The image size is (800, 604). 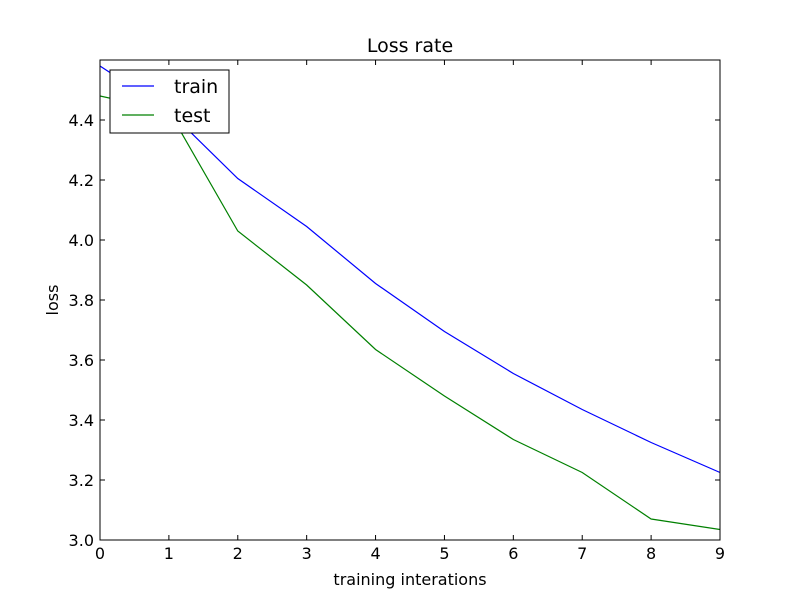 What do you see at coordinates (513, 553) in the screenshot?
I see `x-tick-label: 6` at bounding box center [513, 553].